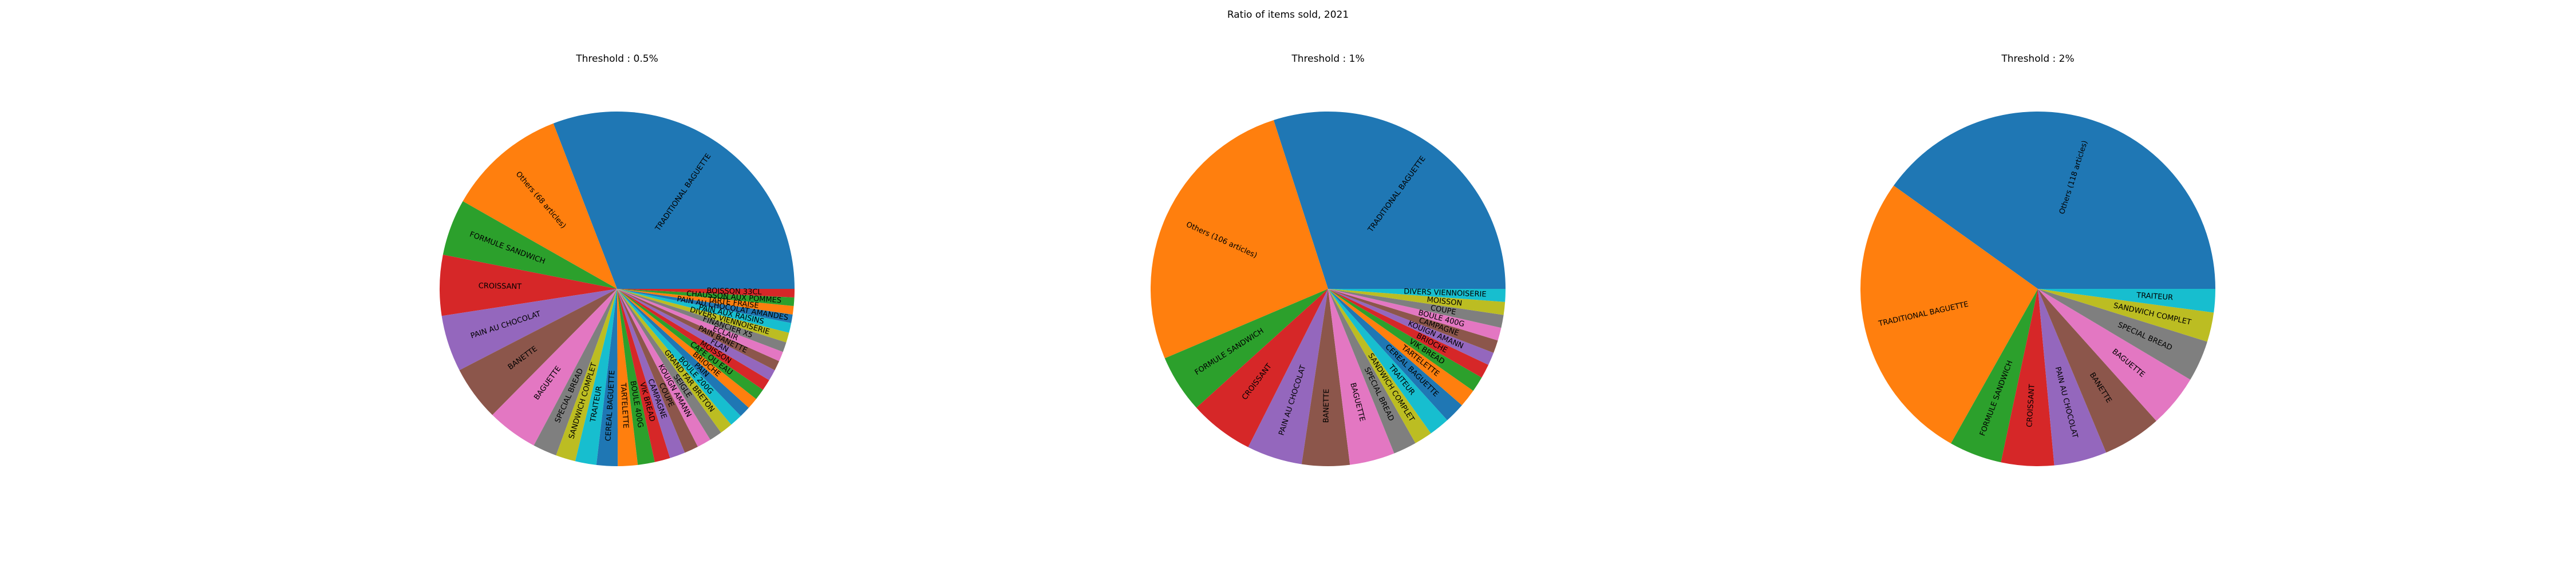 Image resolution: width=2576 pixels, height=572 pixels. Describe the element at coordinates (1326, 406) in the screenshot. I see `pie-label-banette: BANETTE` at that location.